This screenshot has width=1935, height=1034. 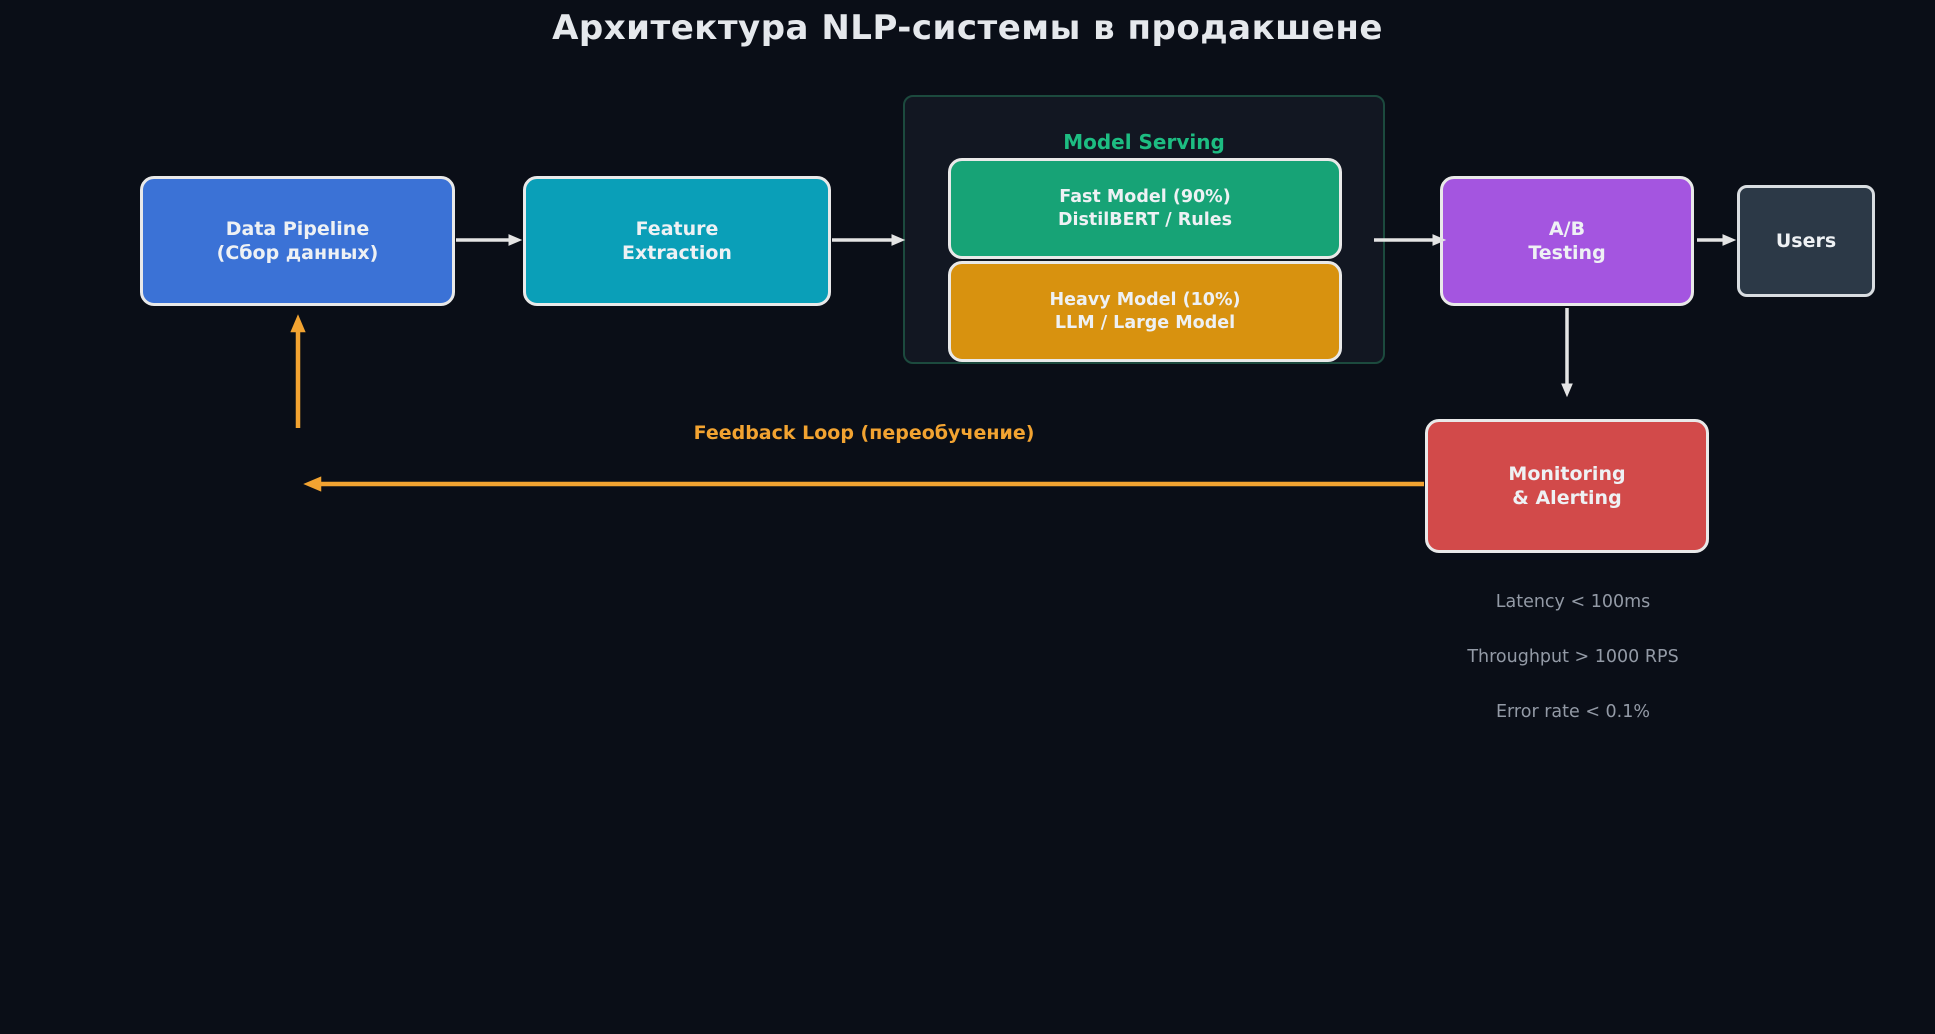 What do you see at coordinates (1145, 219) in the screenshot?
I see `node-fast-model-label-line2: DistilBERT / Rules` at bounding box center [1145, 219].